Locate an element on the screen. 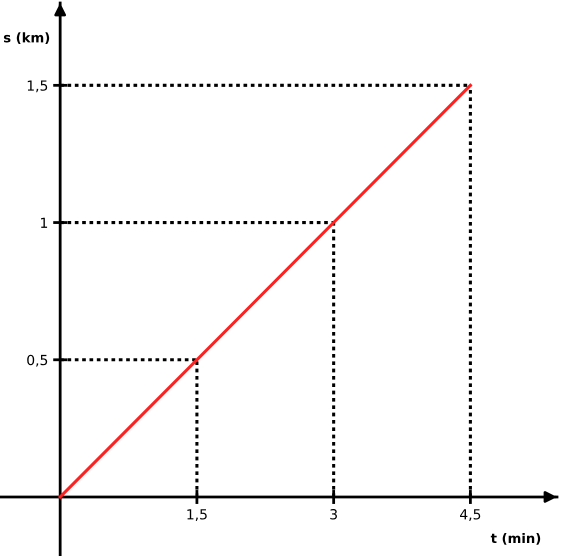 Image resolution: width=563 pixels, height=556 pixels. y-tick-label: 1,5 is located at coordinates (38, 86).